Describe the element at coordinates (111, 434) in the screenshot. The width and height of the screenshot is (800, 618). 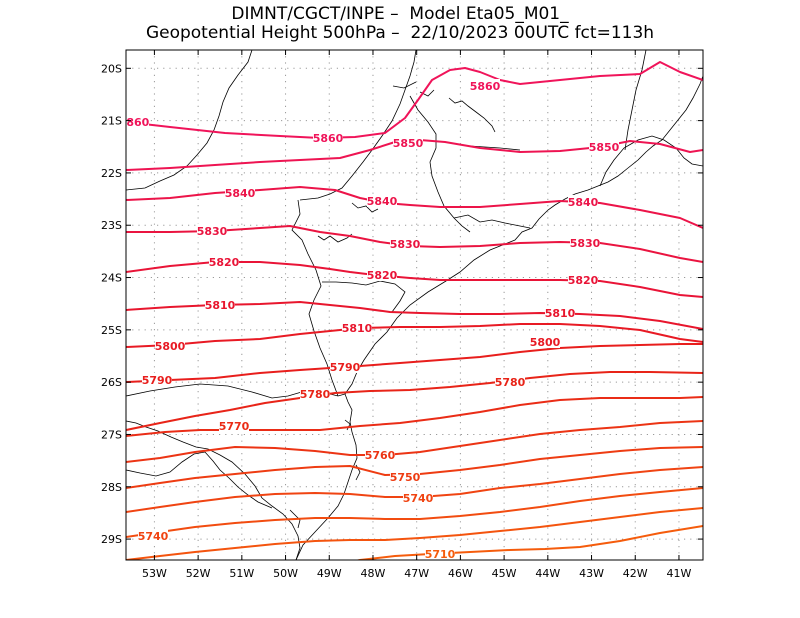
I see `lat-tick-label: 27S` at that location.